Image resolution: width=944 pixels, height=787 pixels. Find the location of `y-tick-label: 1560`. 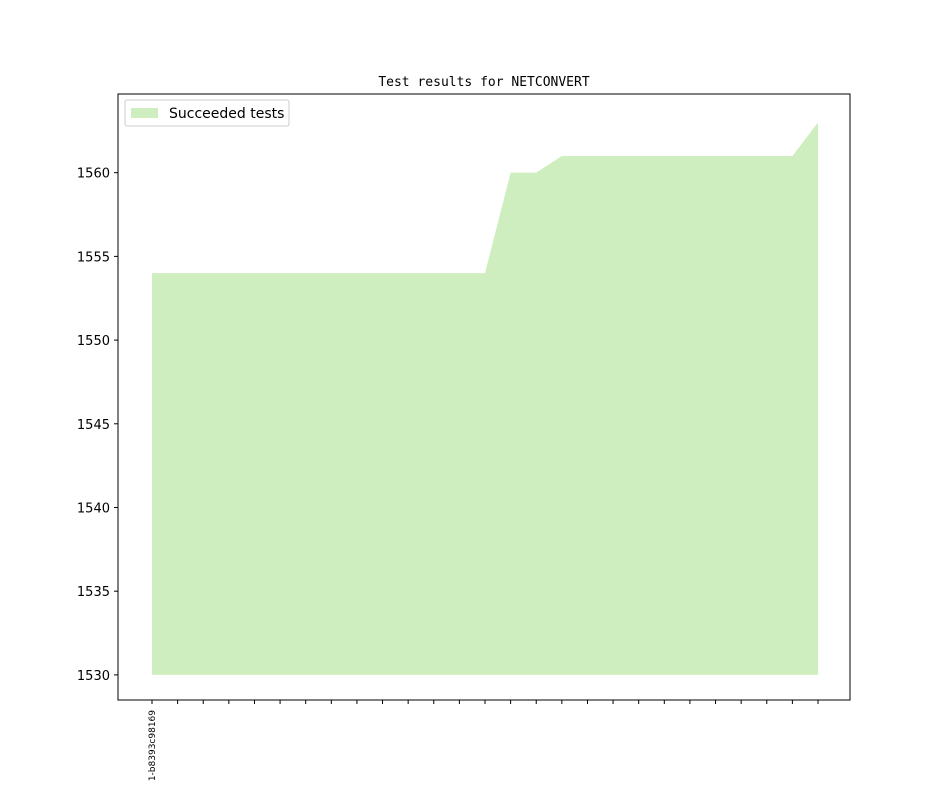

y-tick-label: 1560 is located at coordinates (93, 174).